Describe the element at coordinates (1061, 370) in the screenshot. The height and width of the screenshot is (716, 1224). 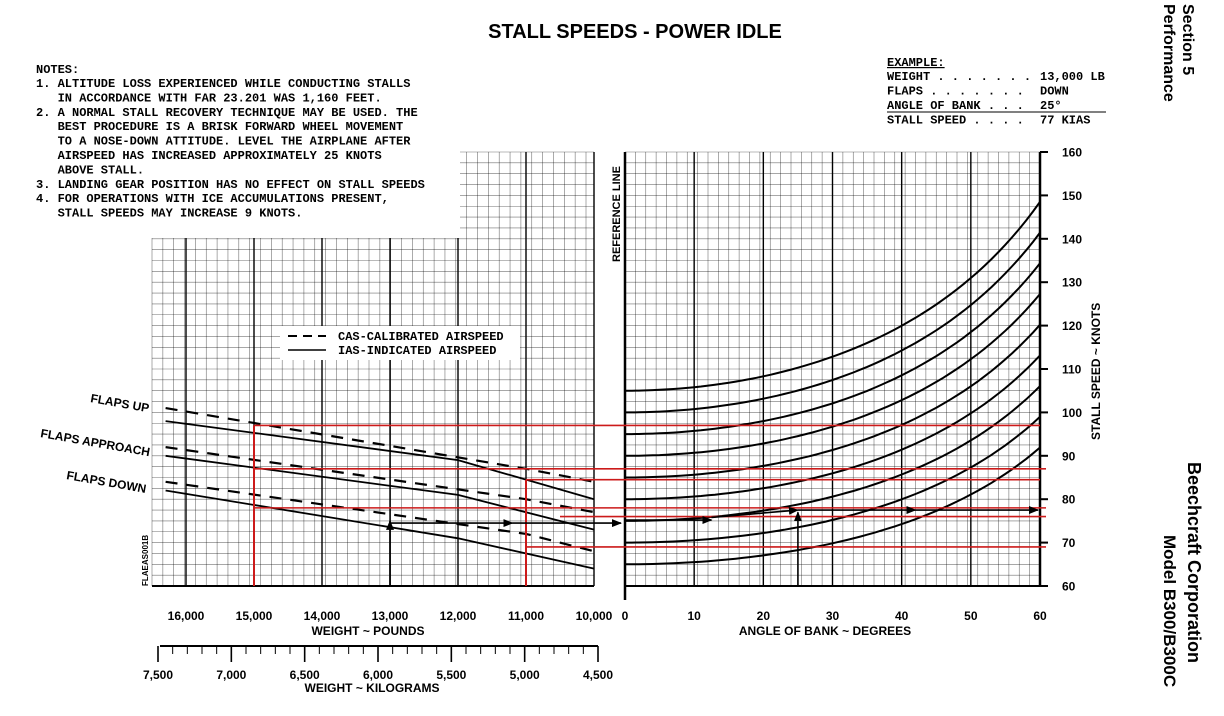
I see `speed-axis: 60 70 80 90 100 110 120 130 140 150 160` at that location.